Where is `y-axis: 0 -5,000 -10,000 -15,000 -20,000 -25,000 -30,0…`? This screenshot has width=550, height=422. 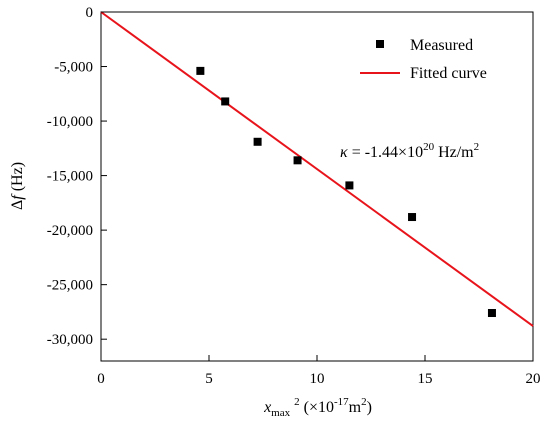 y-axis: 0 -5,000 -10,000 -15,000 -20,000 -25,000 -30,0… is located at coordinates (77, 176).